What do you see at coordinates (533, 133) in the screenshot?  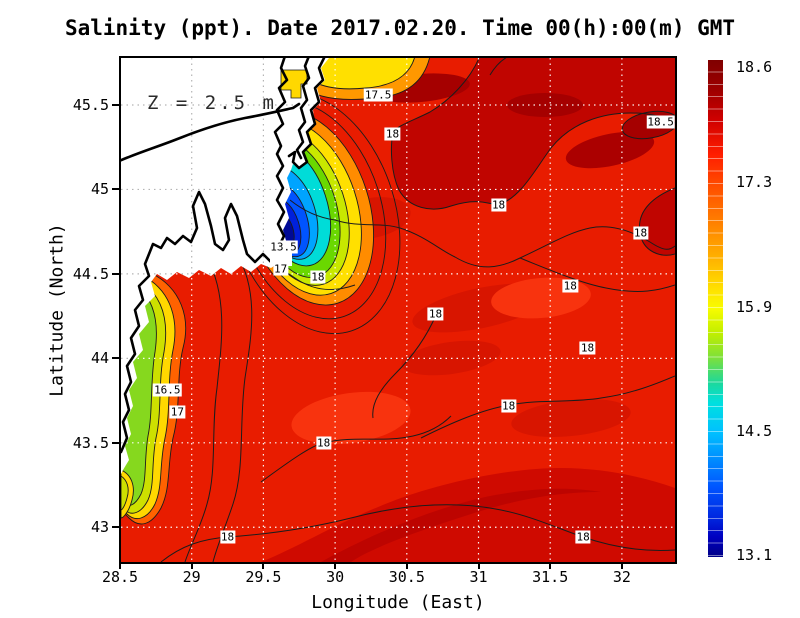 I see `dark-salinity-region-north` at bounding box center [533, 133].